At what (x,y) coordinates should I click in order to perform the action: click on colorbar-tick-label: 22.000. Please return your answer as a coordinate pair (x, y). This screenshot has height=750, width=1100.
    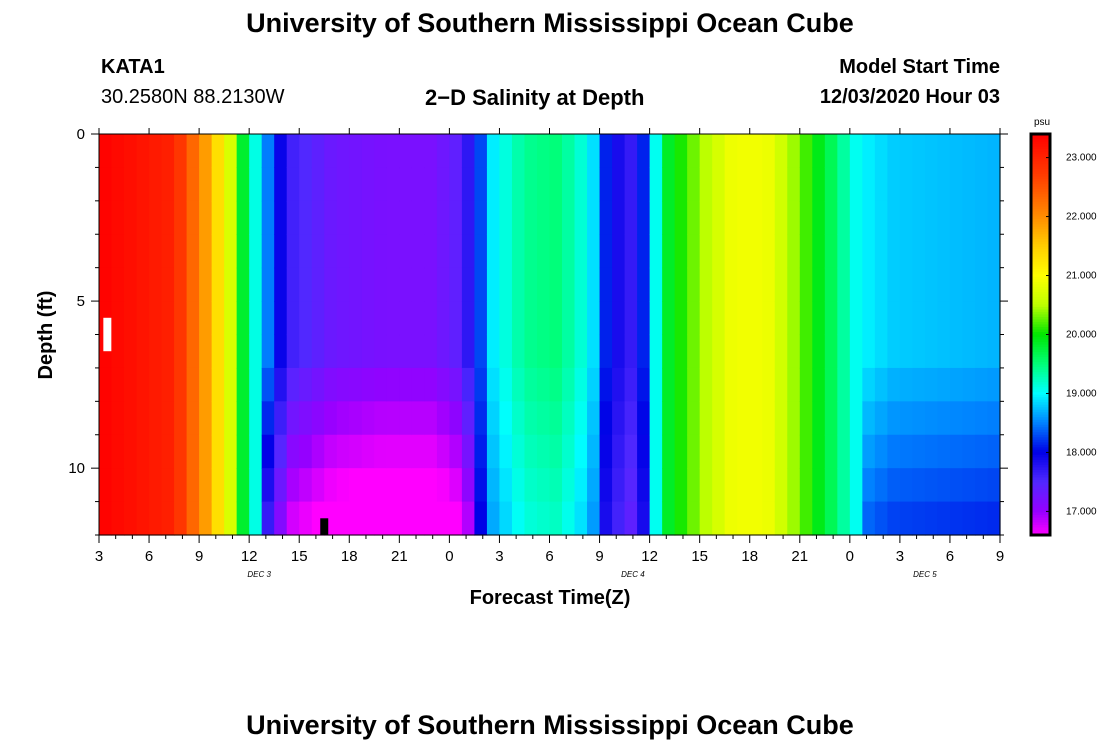
    Looking at the image, I should click on (1081, 217).